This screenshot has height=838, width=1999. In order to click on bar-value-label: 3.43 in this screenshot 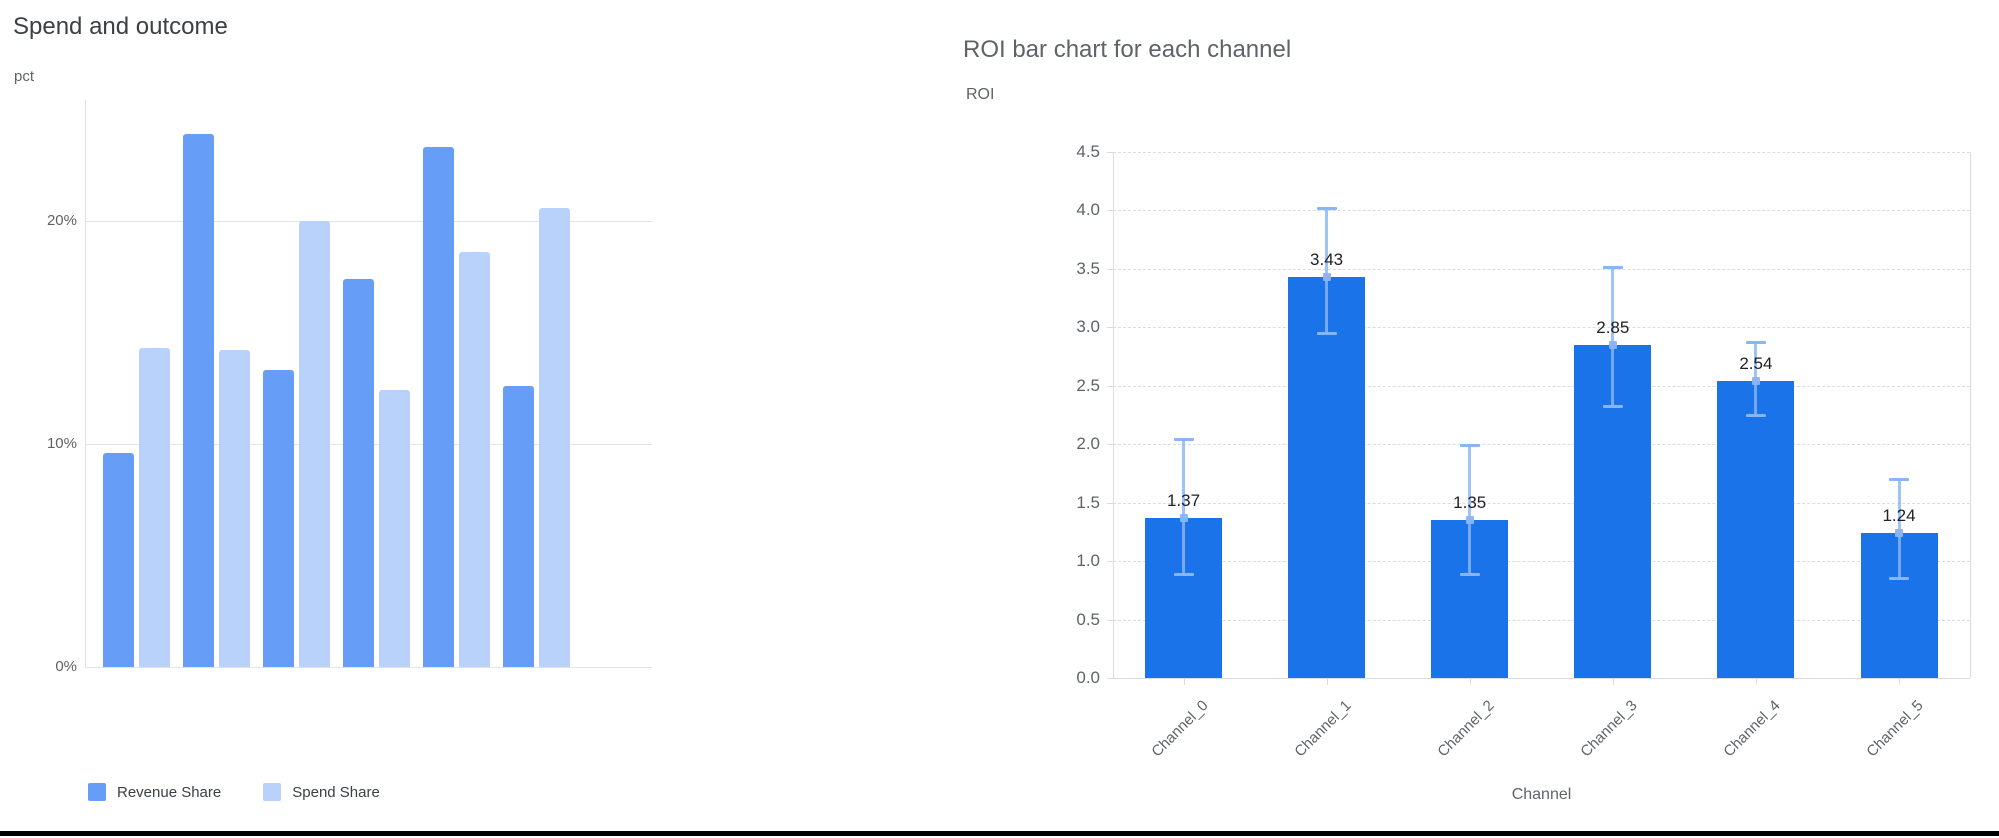, I will do `click(1327, 259)`.